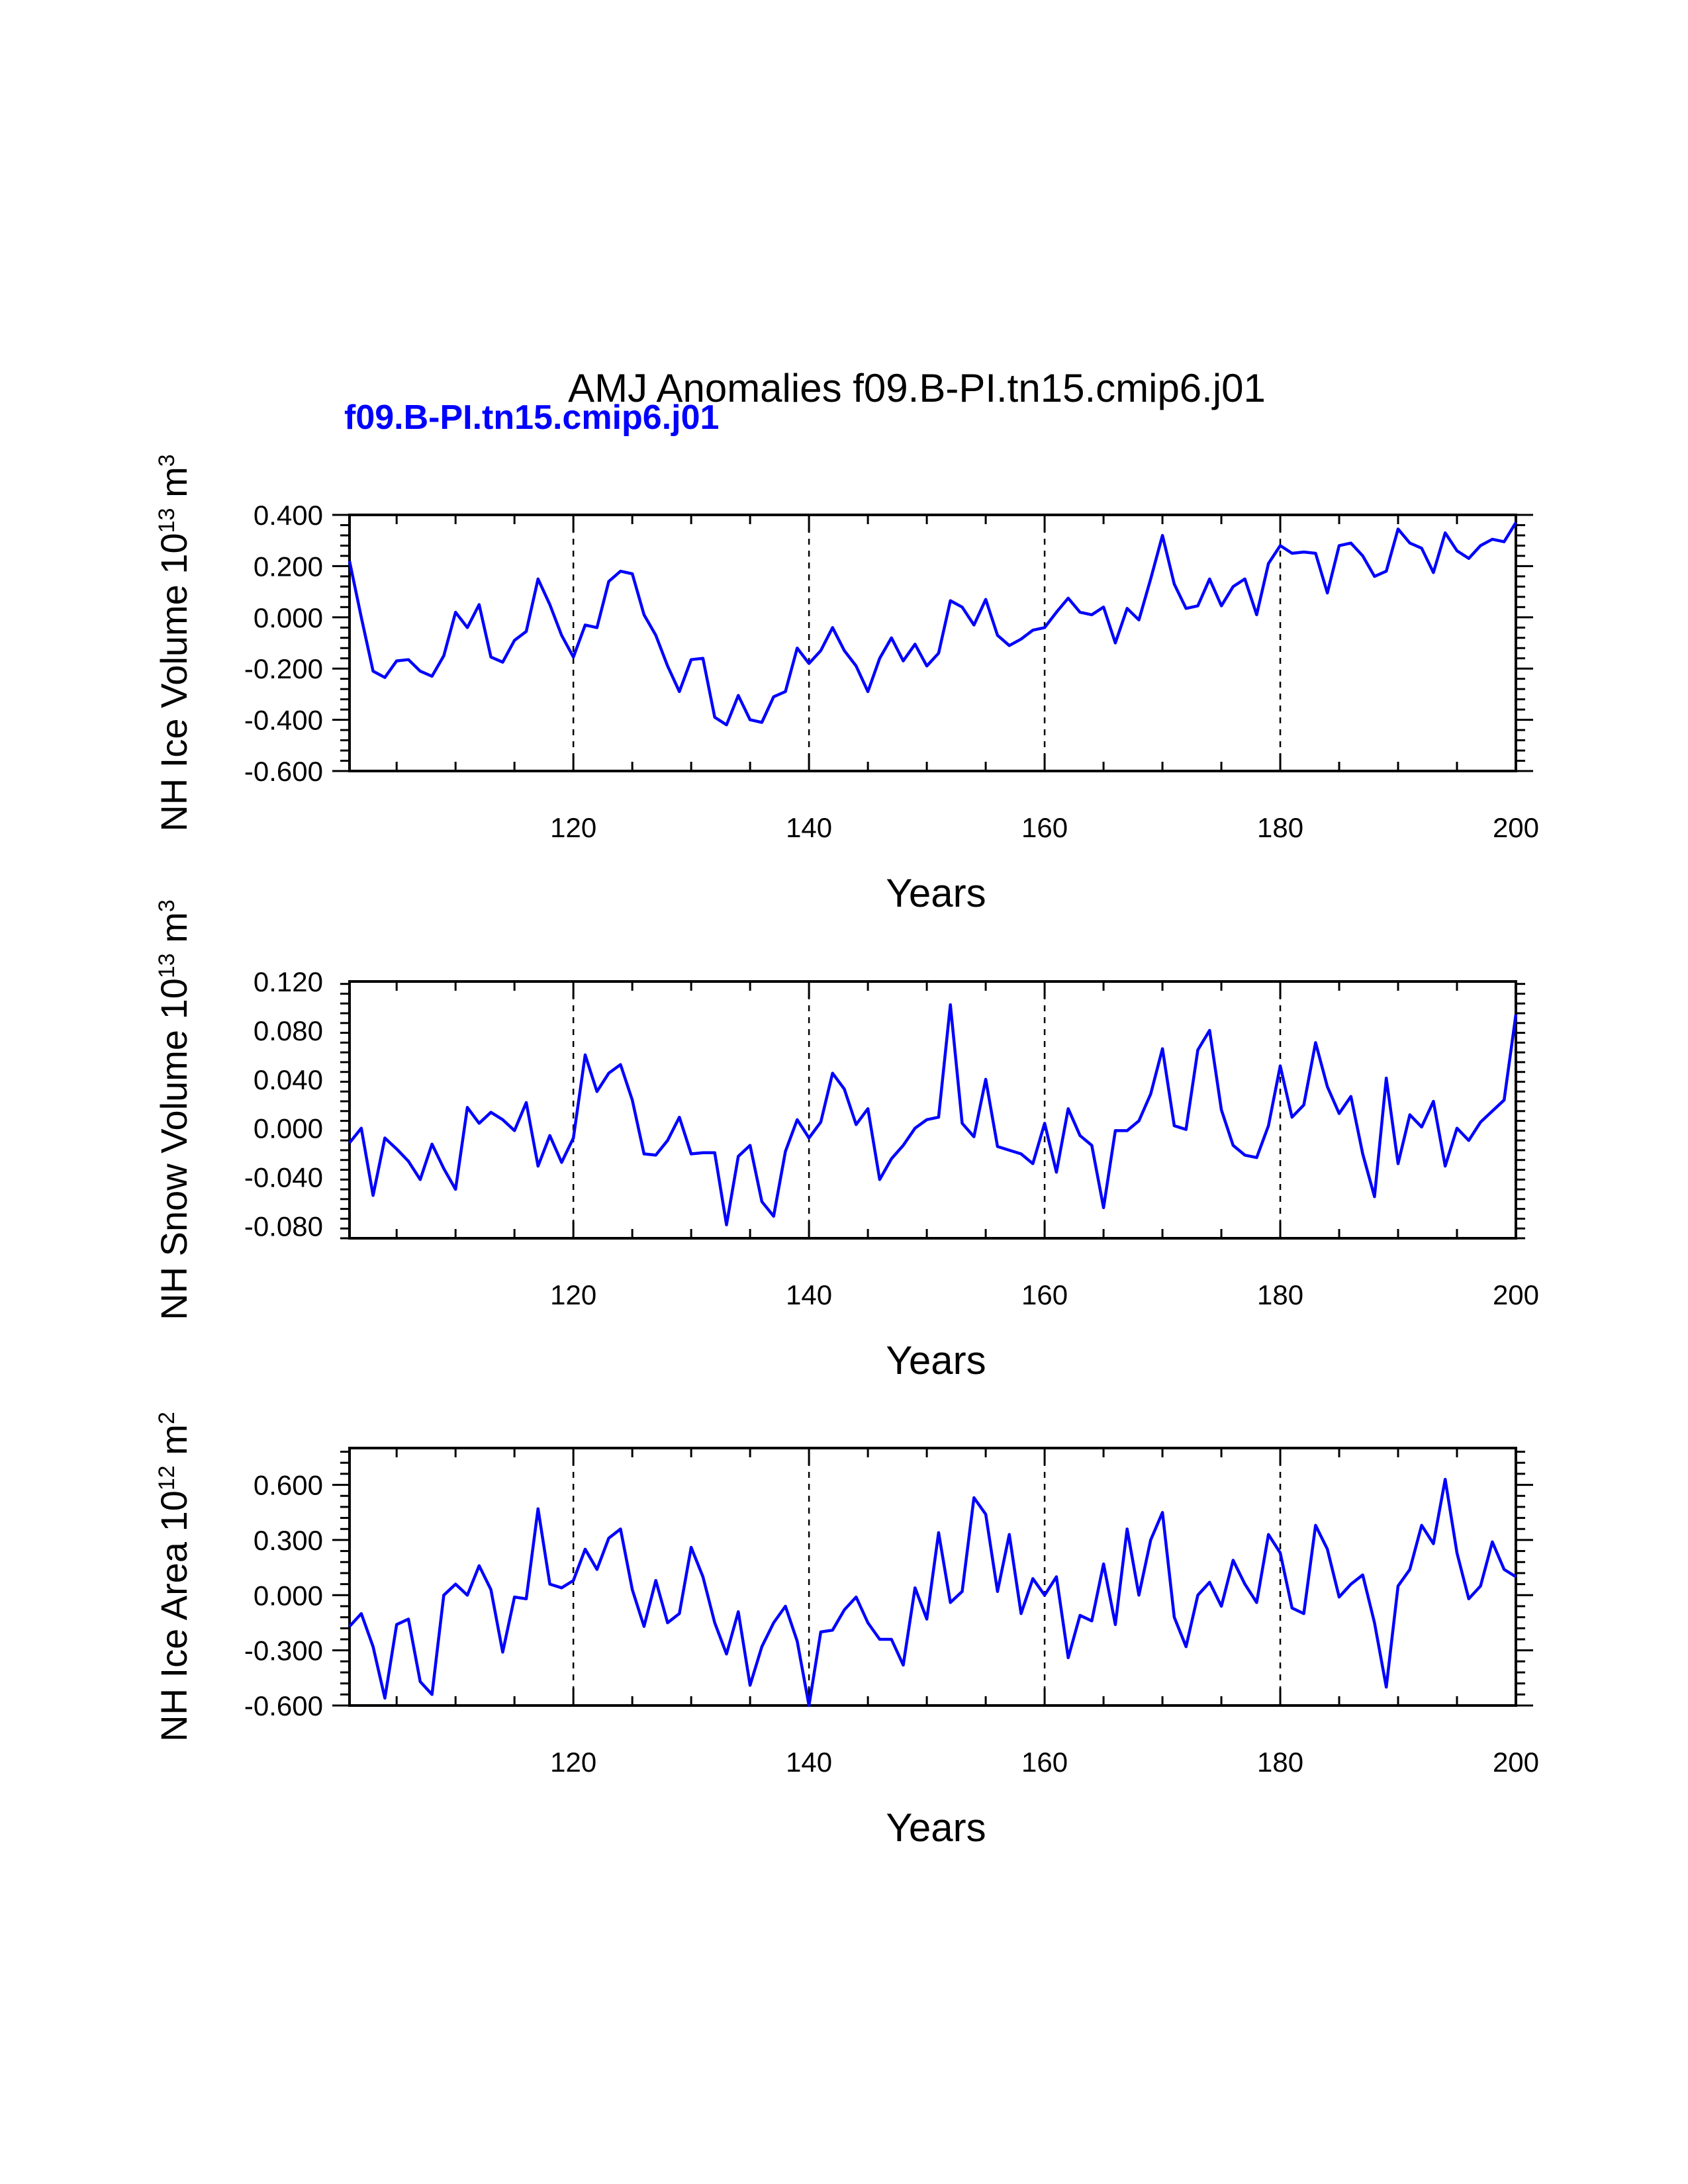  Describe the element at coordinates (174, 1577) in the screenshot. I see `y-axis-label: NH Ice Area 1012 m2` at that location.